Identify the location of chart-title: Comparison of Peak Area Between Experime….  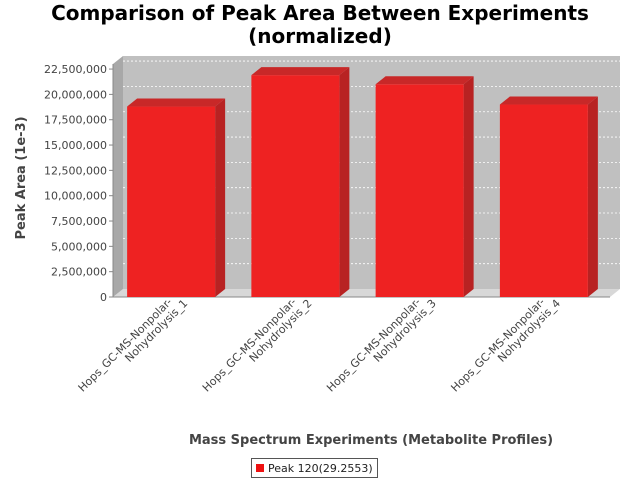
(320, 25).